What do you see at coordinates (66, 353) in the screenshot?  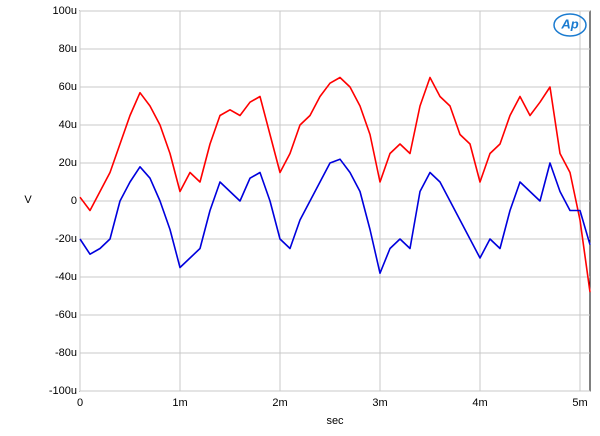 I see `y-tick-label: -80u` at bounding box center [66, 353].